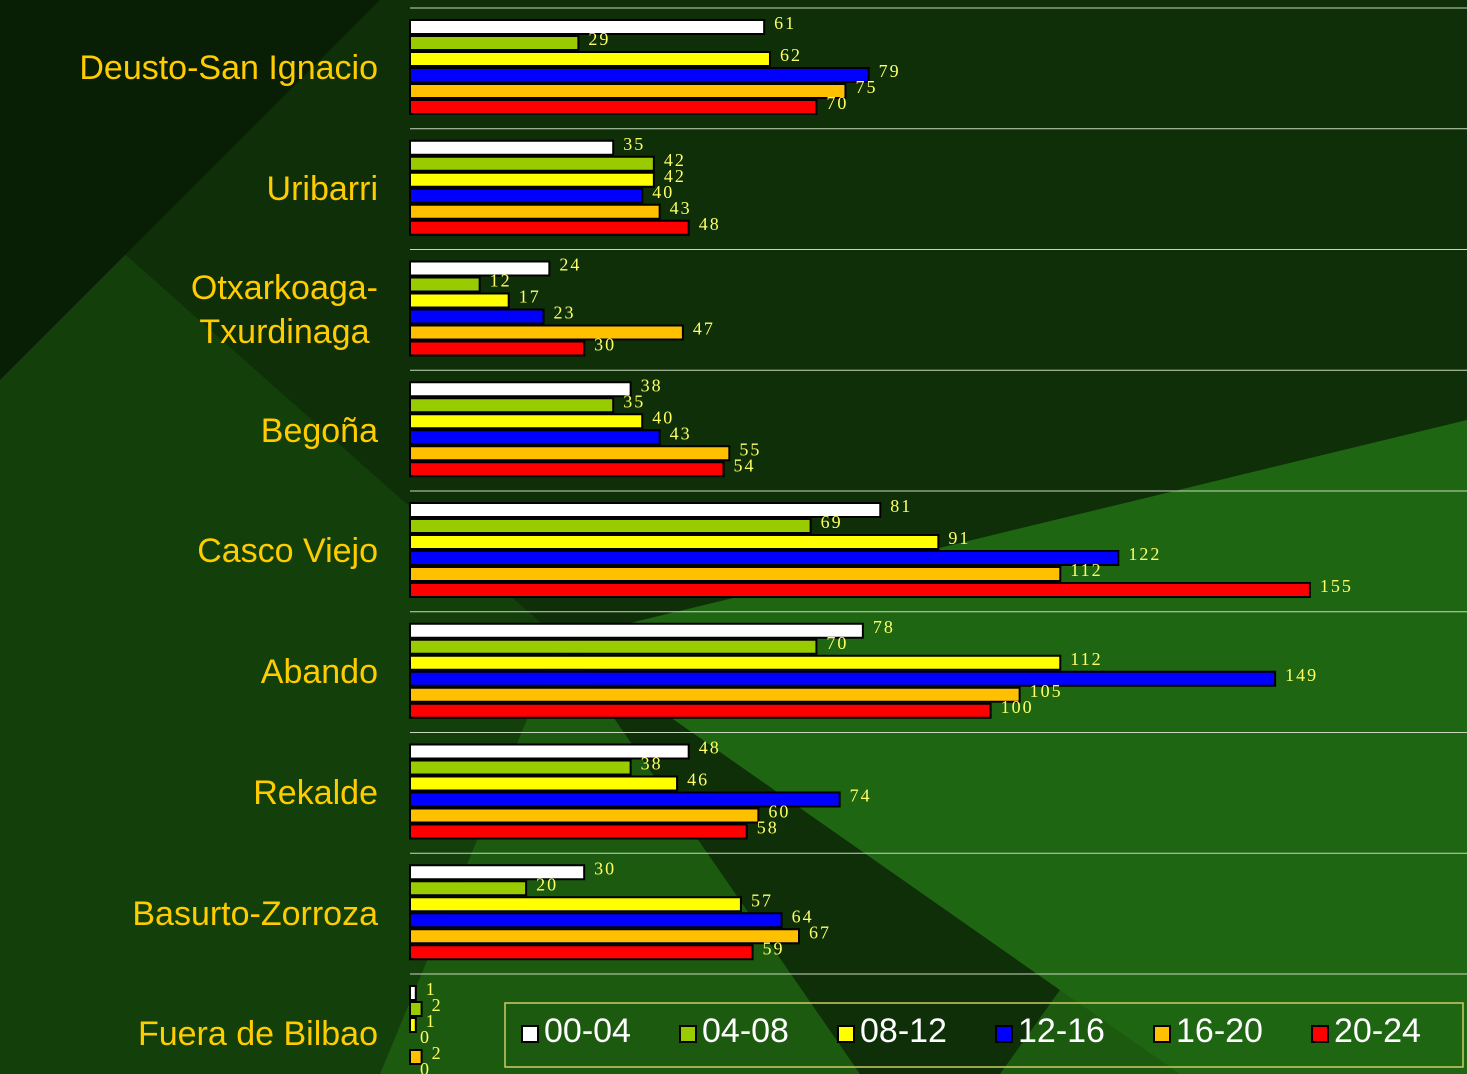 The width and height of the screenshot is (1467, 1074). I want to click on value-label: 1, so click(431, 989).